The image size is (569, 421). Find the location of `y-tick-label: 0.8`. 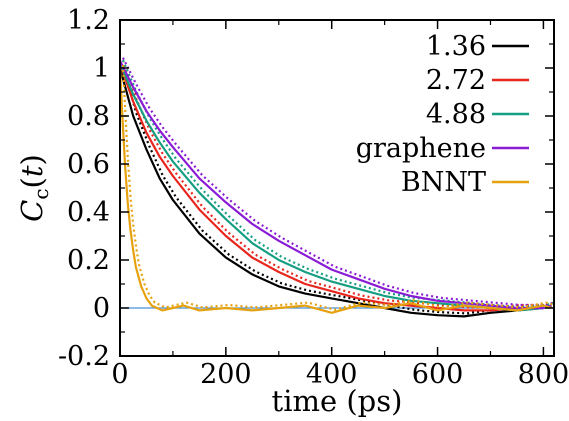

y-tick-label: 0.8 is located at coordinates (88, 116).